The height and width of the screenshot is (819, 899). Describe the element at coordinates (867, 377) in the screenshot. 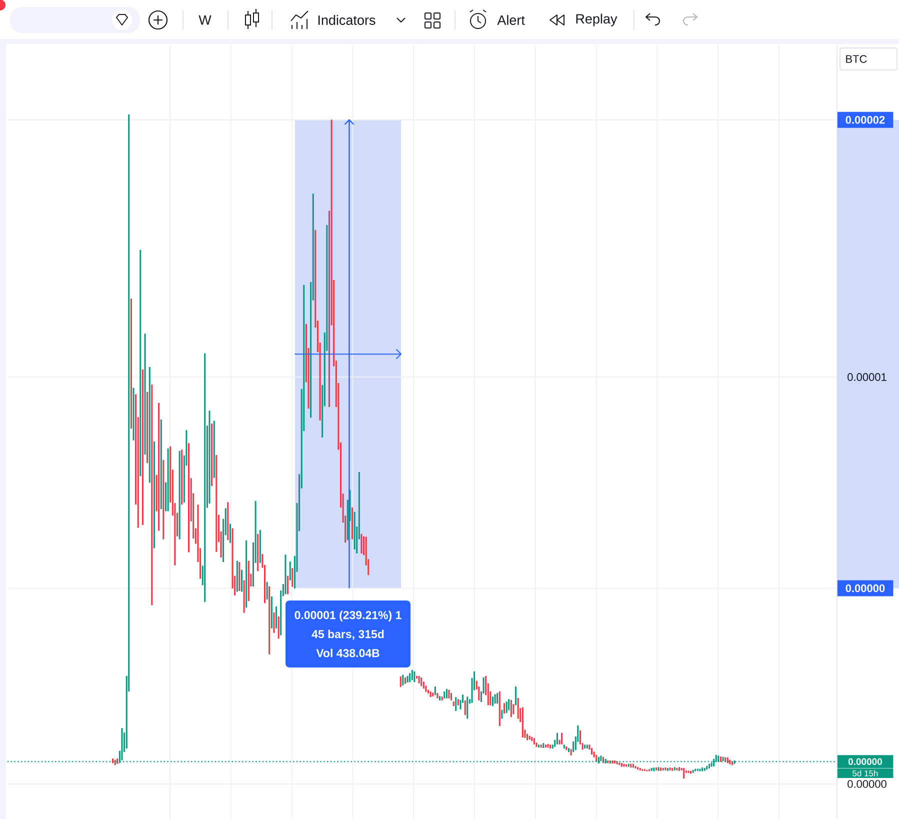

I see `y-tick-label: 0.00001` at that location.